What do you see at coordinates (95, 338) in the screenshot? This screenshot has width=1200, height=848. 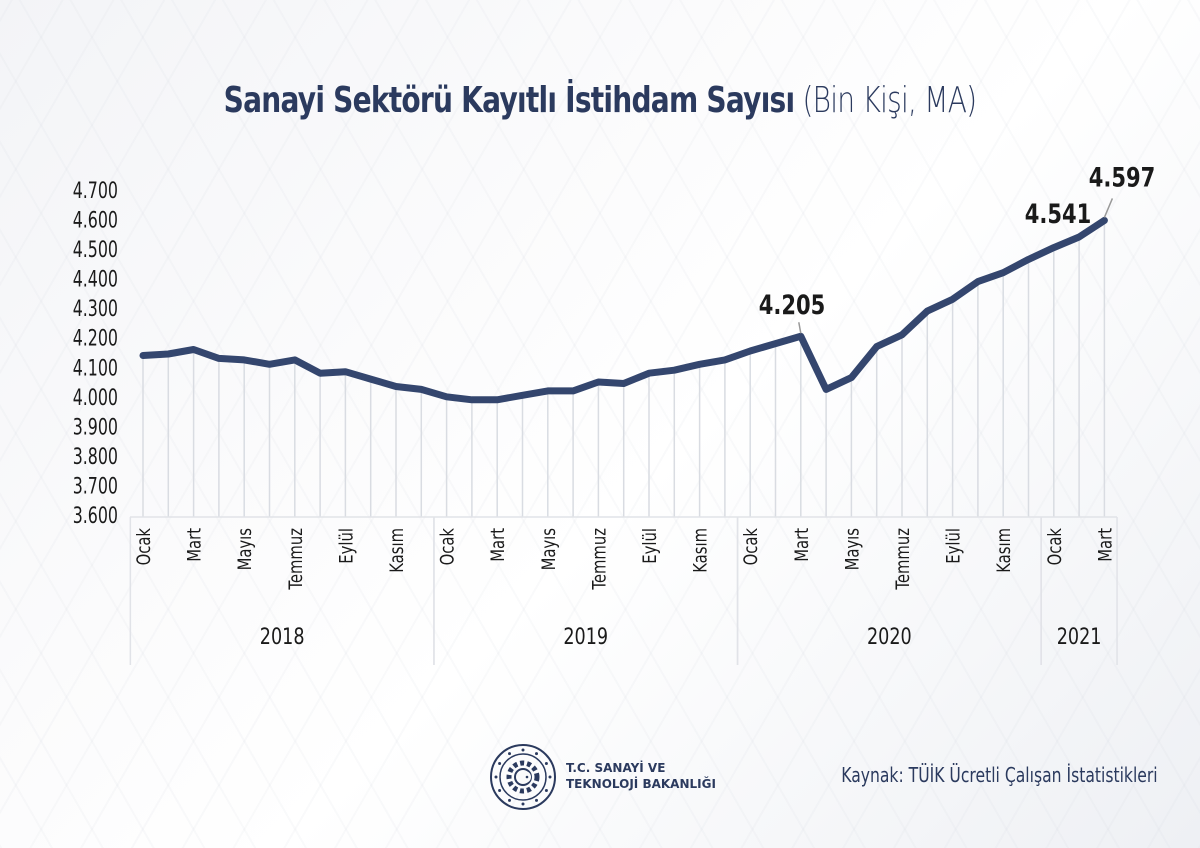 I see `y-tick-label: 4.200` at bounding box center [95, 338].